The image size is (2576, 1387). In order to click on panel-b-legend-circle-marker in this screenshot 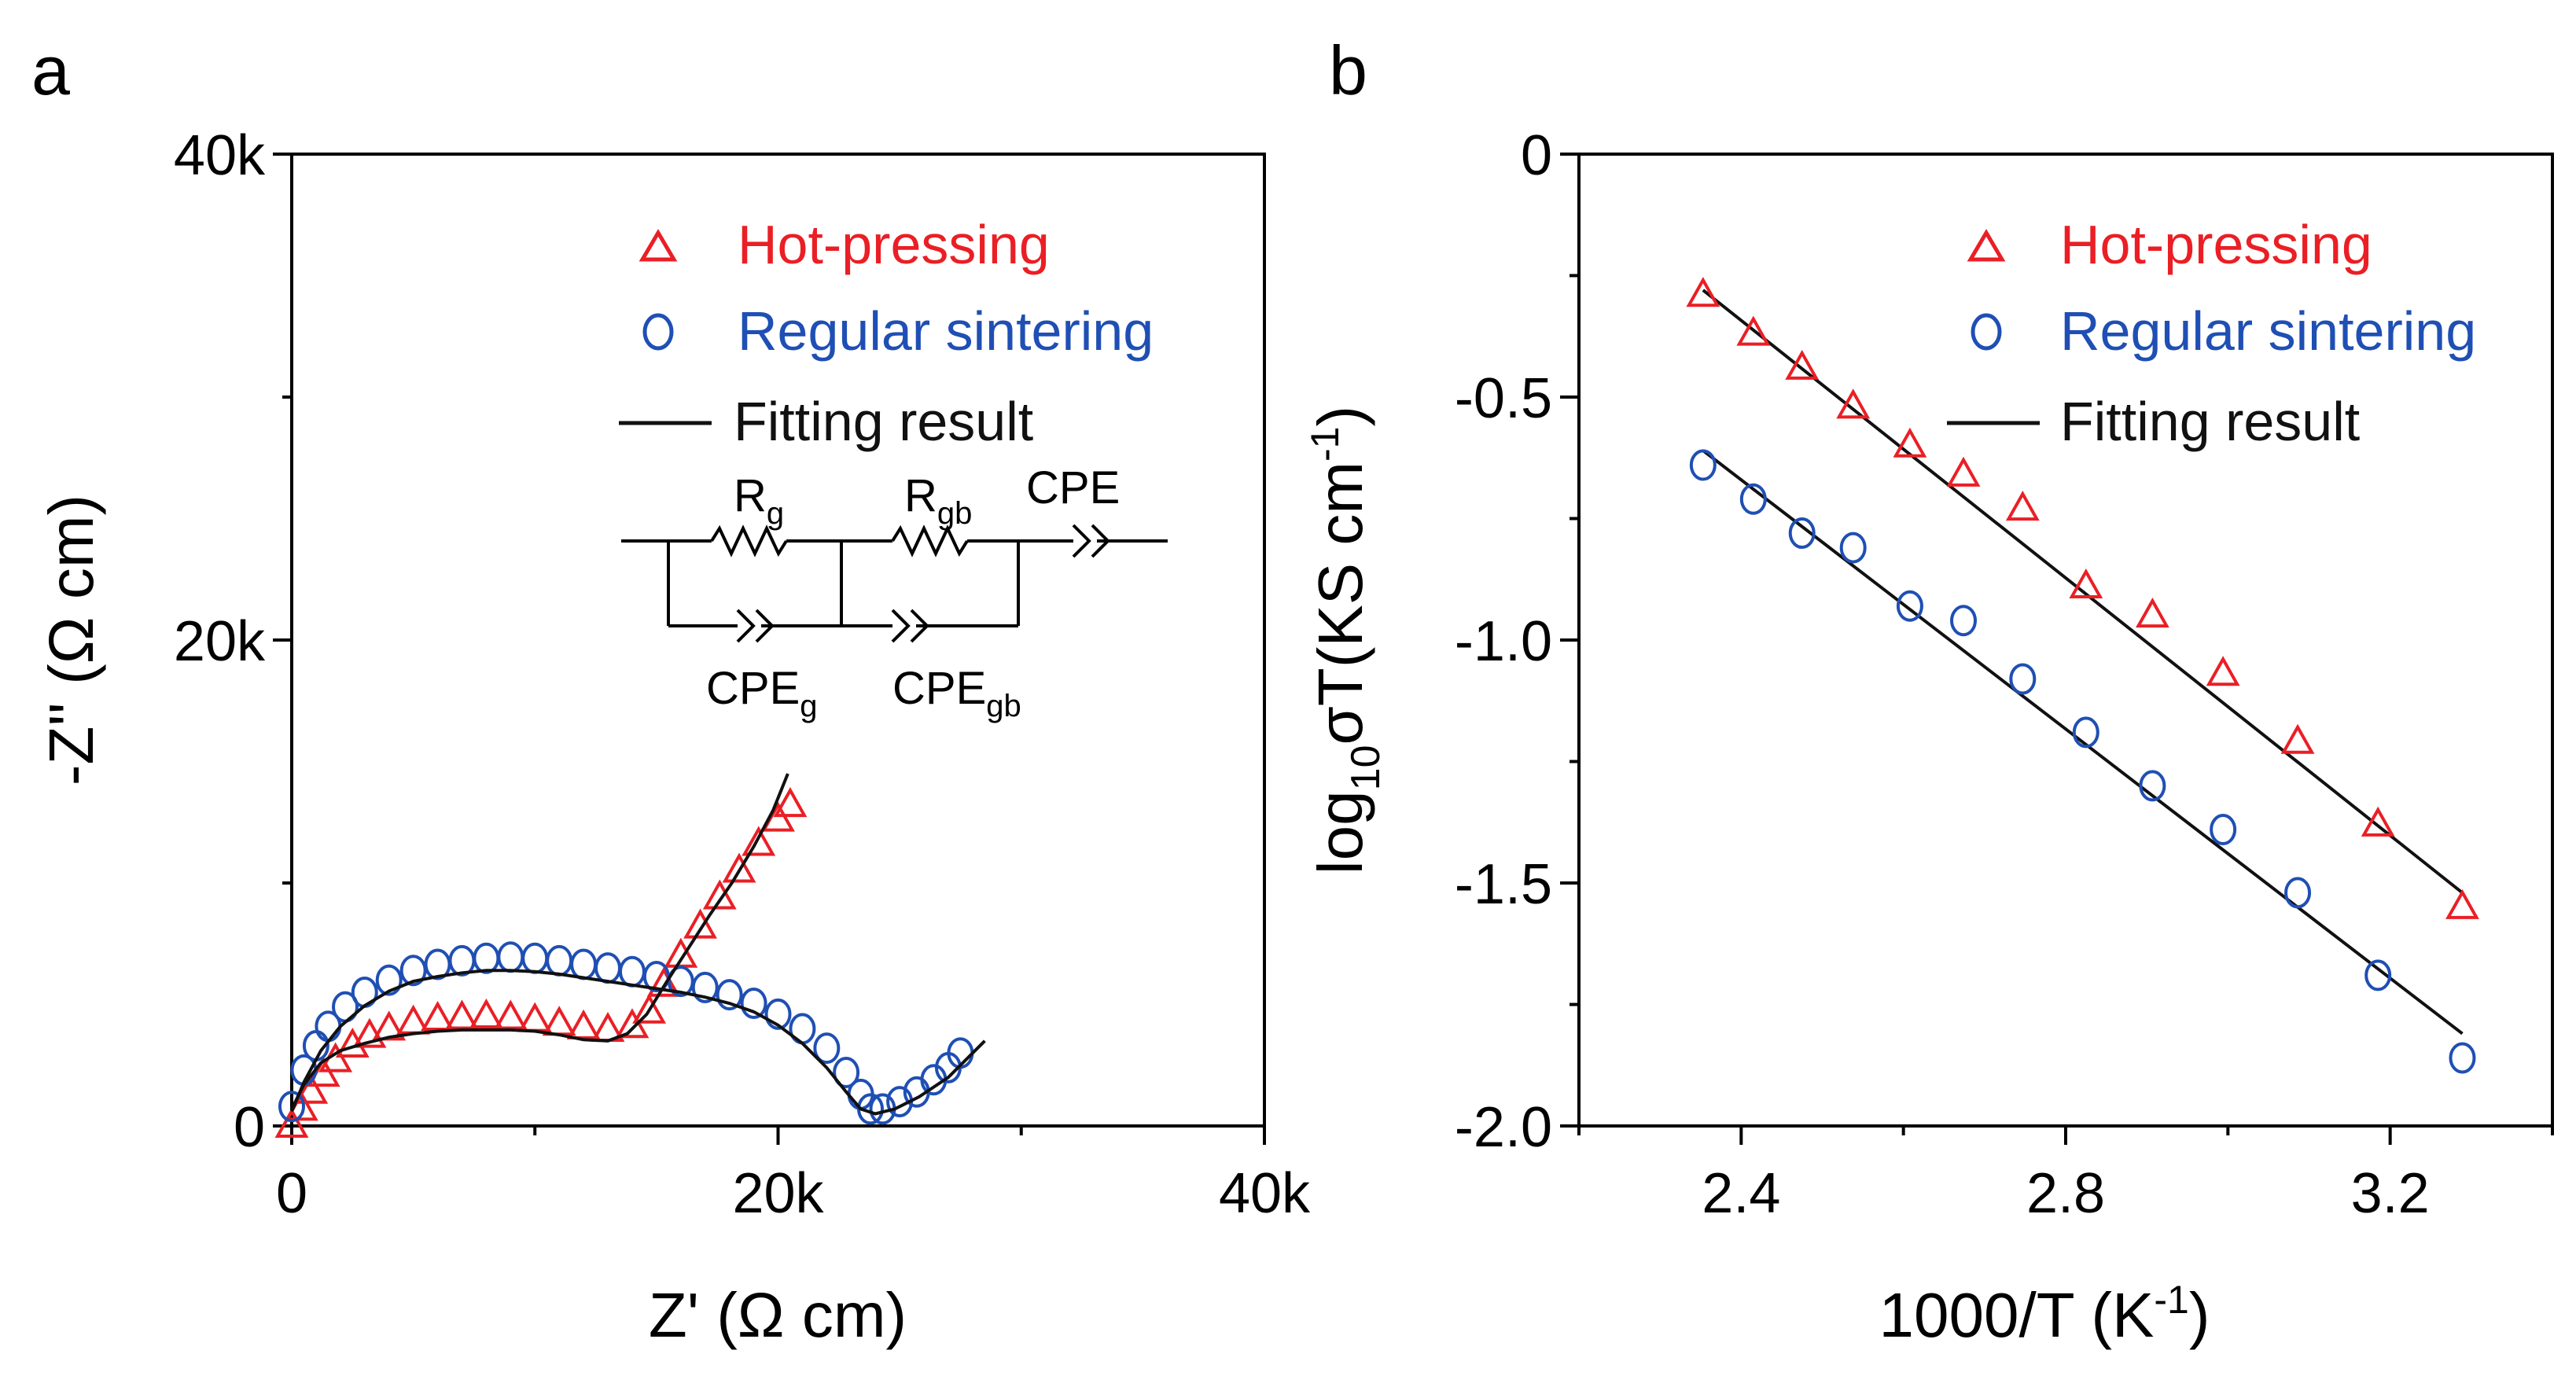, I will do `click(1987, 332)`.